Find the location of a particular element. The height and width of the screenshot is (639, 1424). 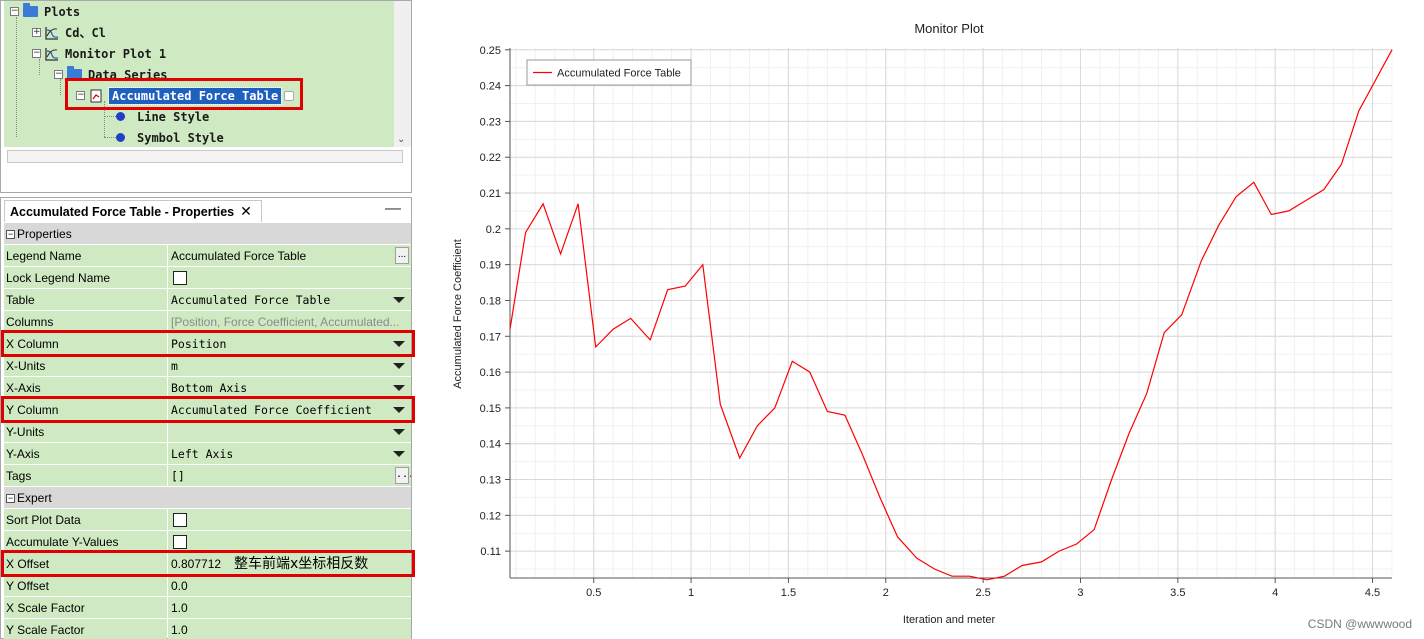

properties-tab-title: Accumulated Force Table - Properties is located at coordinates (122, 211).